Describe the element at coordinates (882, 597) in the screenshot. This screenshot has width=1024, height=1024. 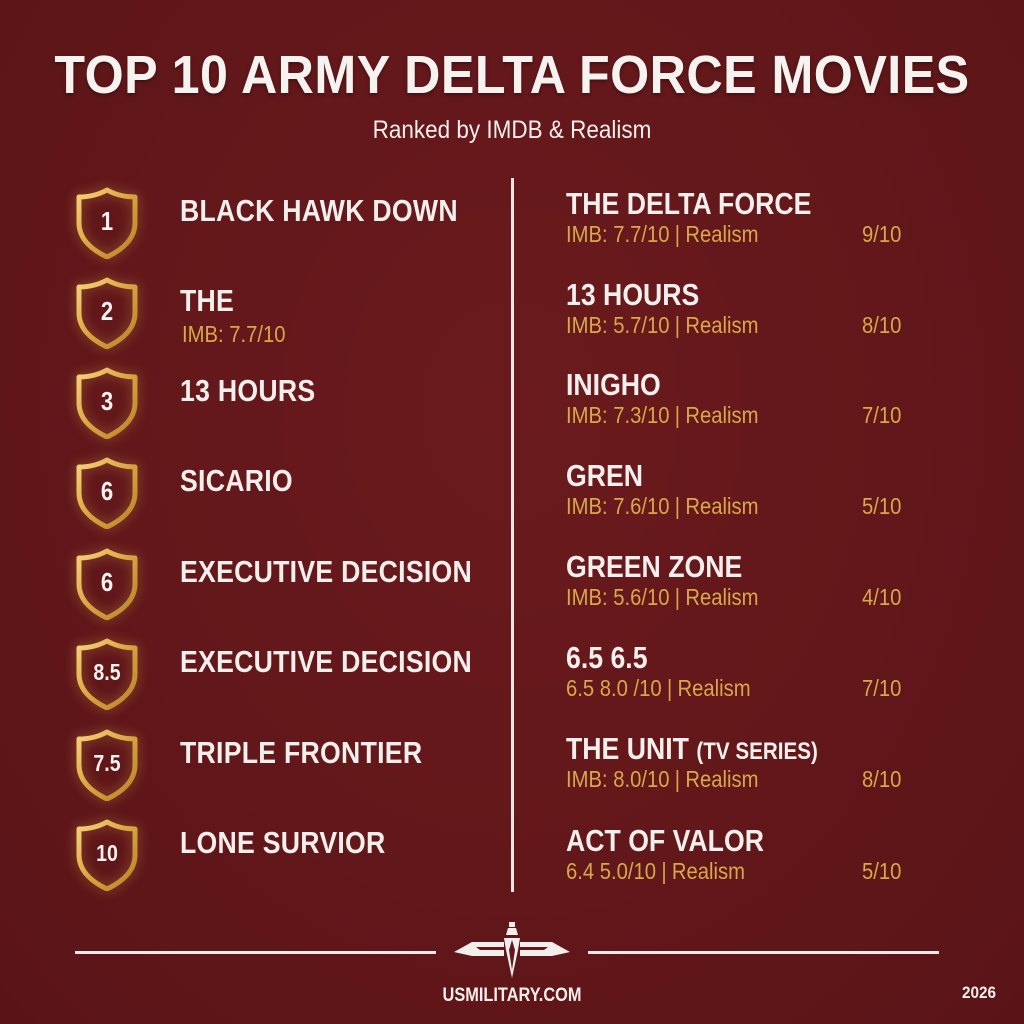
I see `realism-score: 4/10` at that location.